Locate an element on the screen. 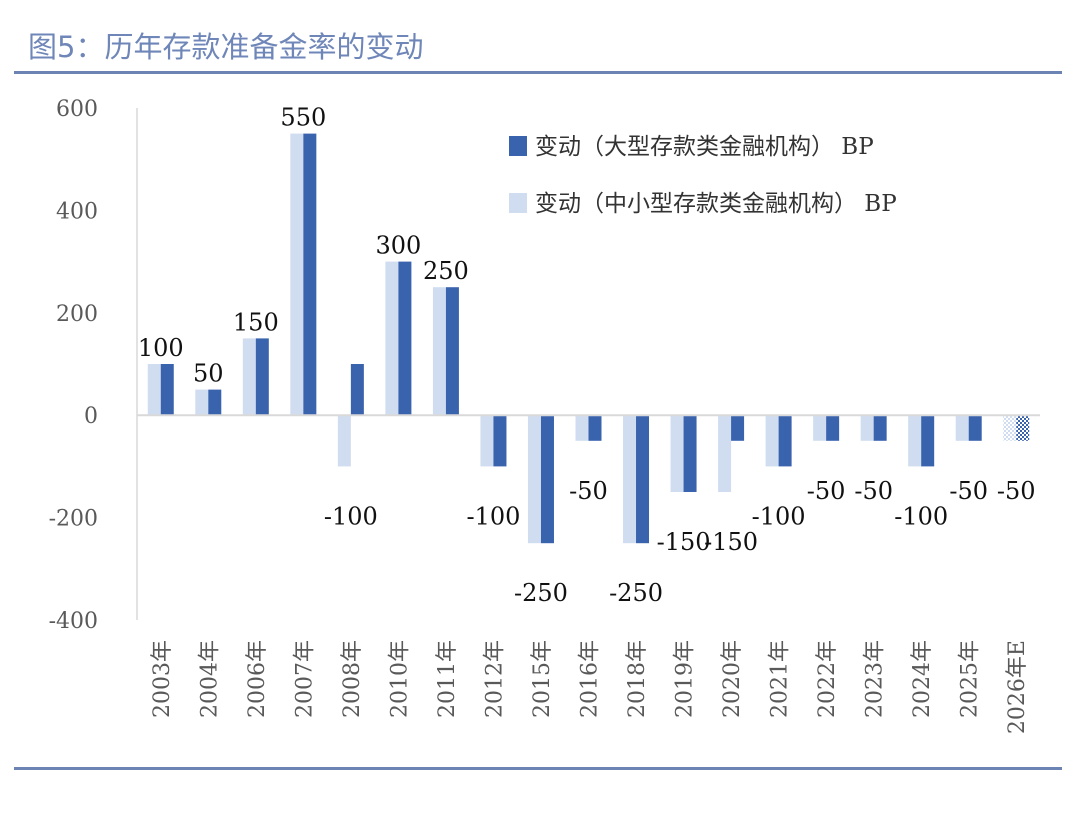  x-tick-label: 2022年 is located at coordinates (827, 679).